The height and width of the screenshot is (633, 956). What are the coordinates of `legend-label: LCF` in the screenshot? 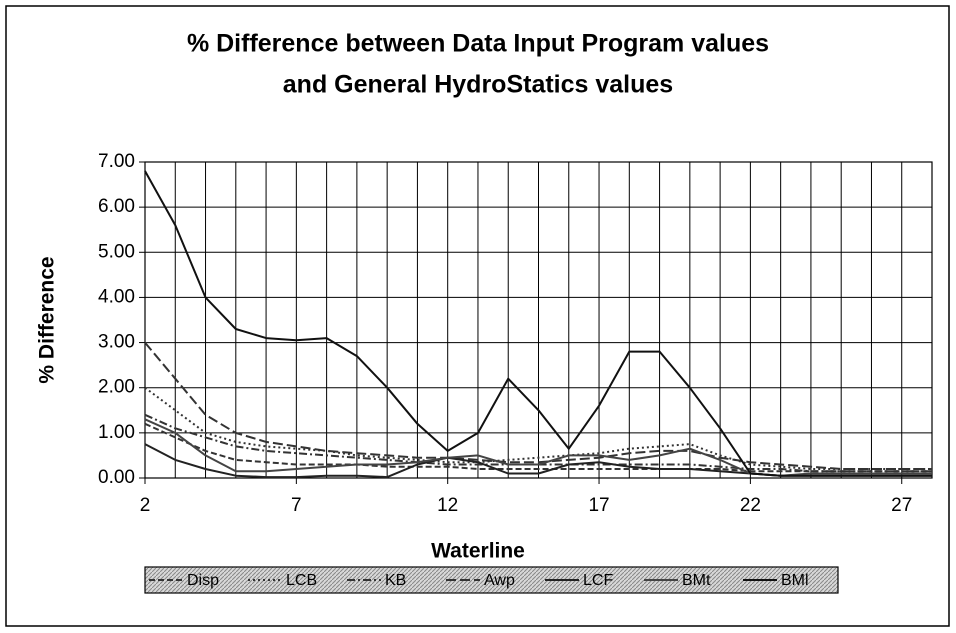 It's located at (598, 580).